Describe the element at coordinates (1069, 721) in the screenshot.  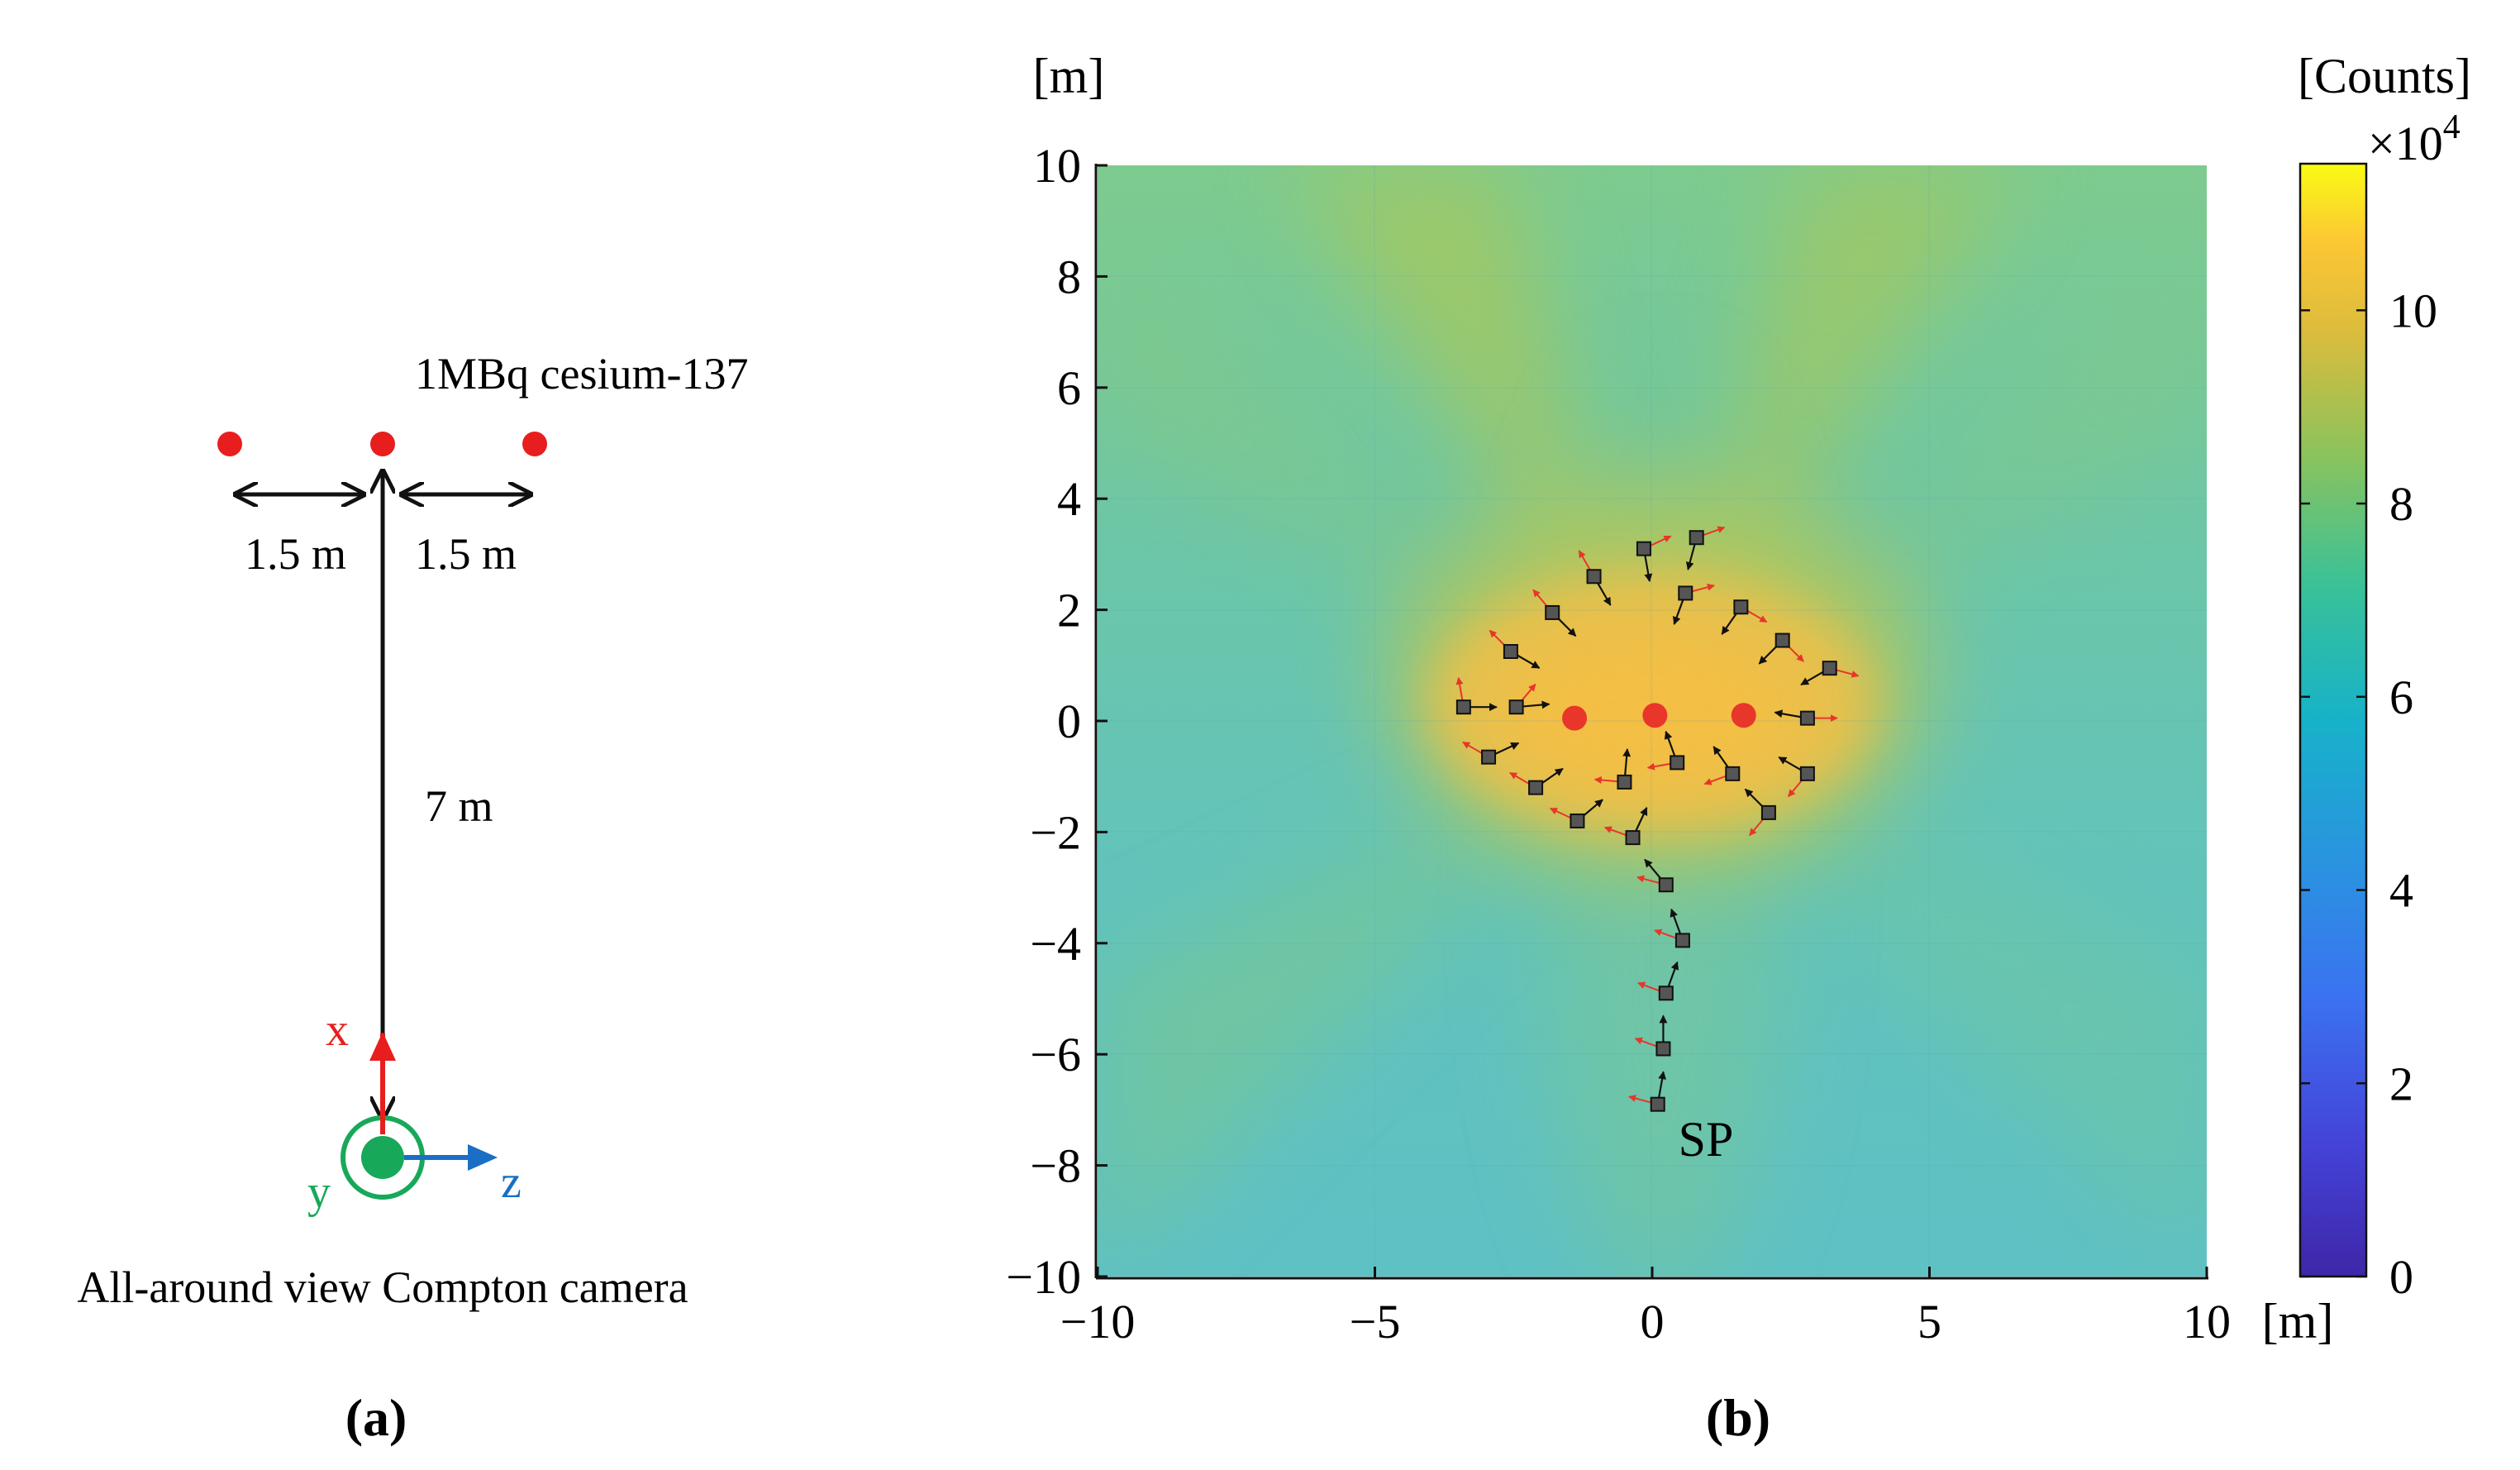
I see `y-tick-label: 0` at that location.